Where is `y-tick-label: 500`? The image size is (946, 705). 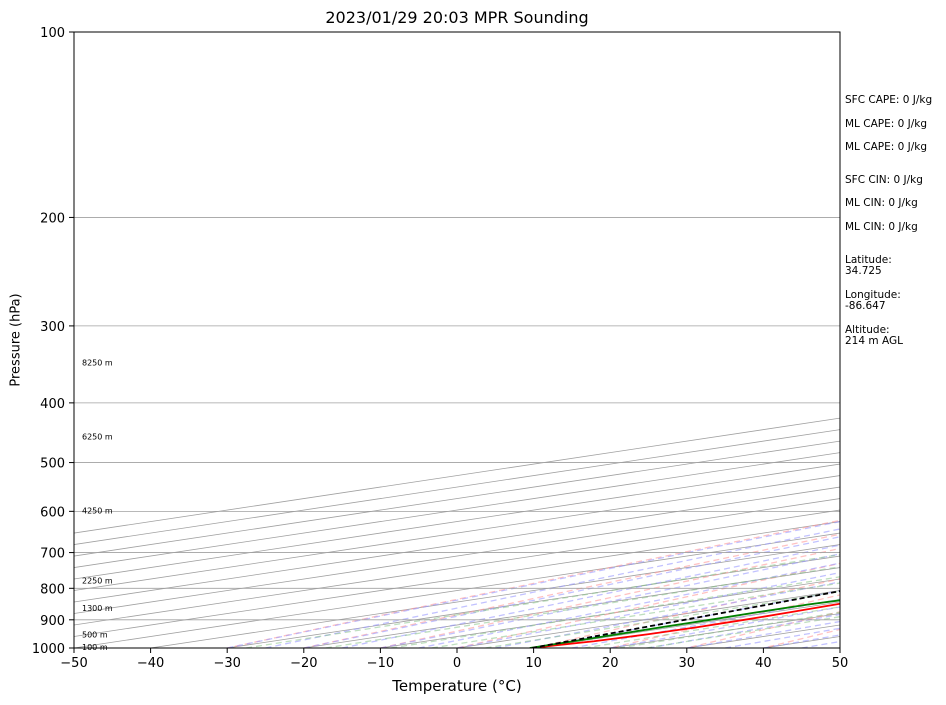 y-tick-label: 500 is located at coordinates (52, 464).